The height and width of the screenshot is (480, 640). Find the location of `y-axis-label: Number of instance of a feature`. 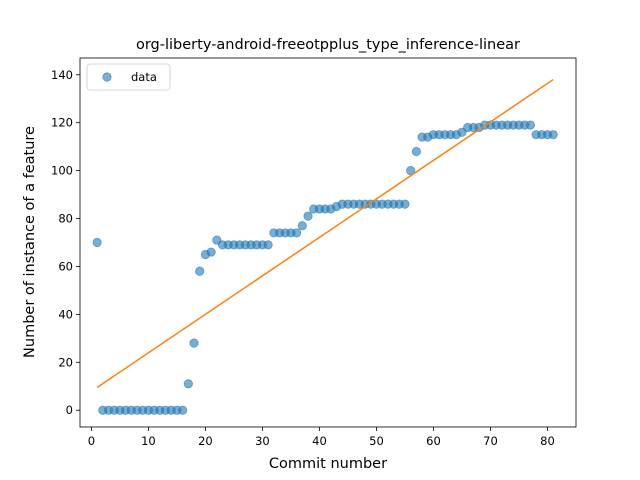

y-axis-label: Number of instance of a feature is located at coordinates (30, 242).